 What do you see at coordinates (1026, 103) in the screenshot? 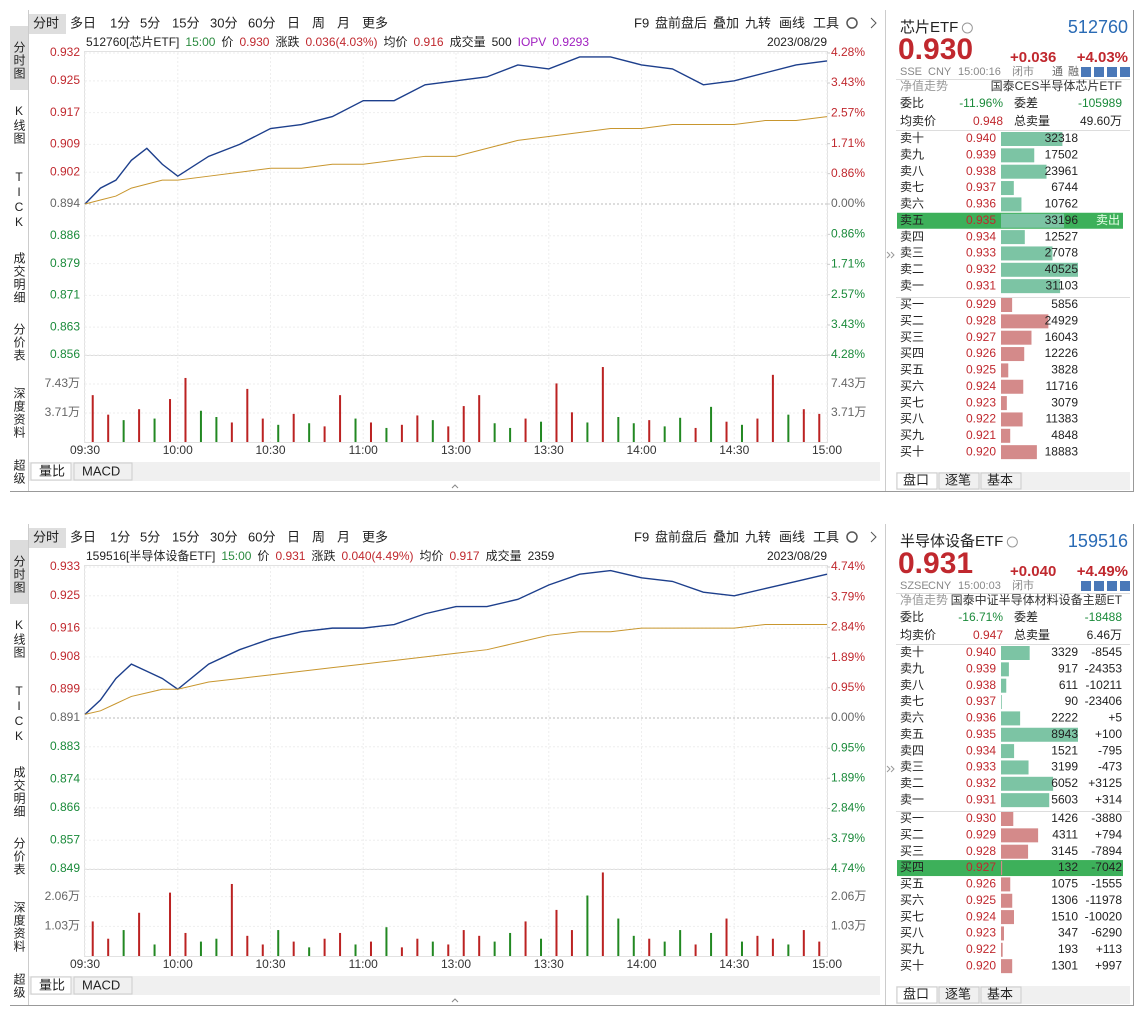
I see `stat-label: 委差` at bounding box center [1026, 103].